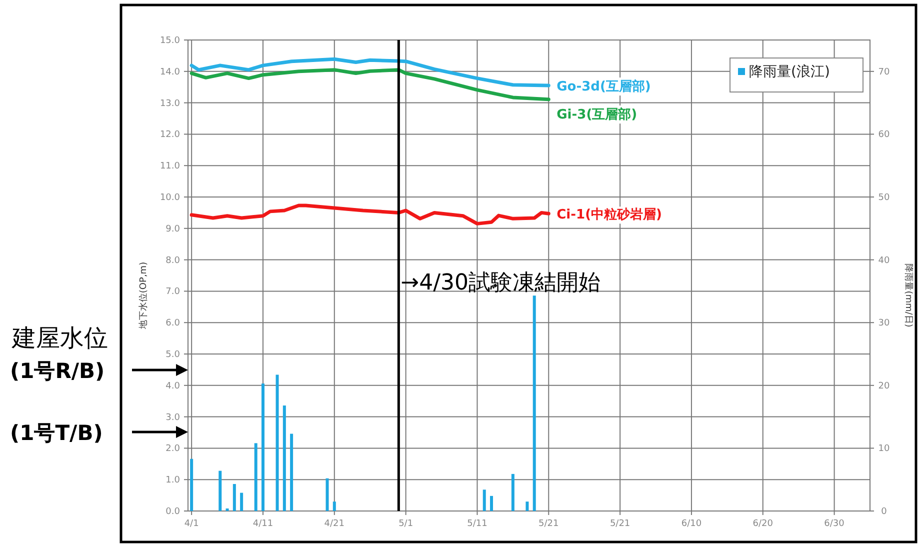  Describe the element at coordinates (500, 283) in the screenshot. I see `ref-line-label: →4/30試験凍結開始` at that location.